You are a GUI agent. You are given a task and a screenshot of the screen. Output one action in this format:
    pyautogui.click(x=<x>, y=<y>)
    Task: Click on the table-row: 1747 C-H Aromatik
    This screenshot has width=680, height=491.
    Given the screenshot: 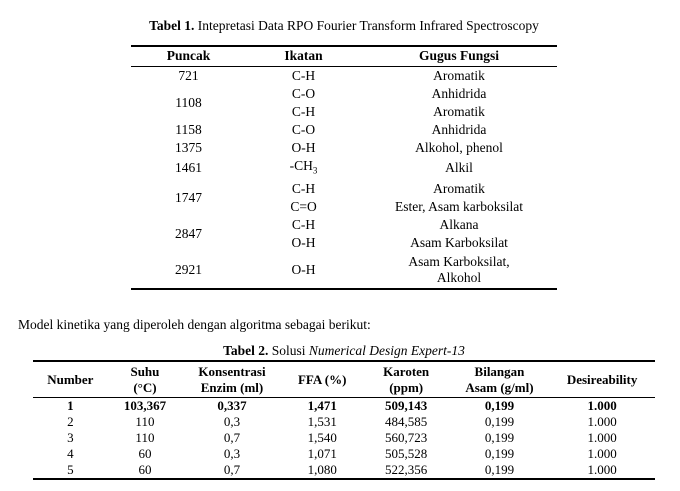 What is the action you would take?
    pyautogui.click(x=344, y=192)
    